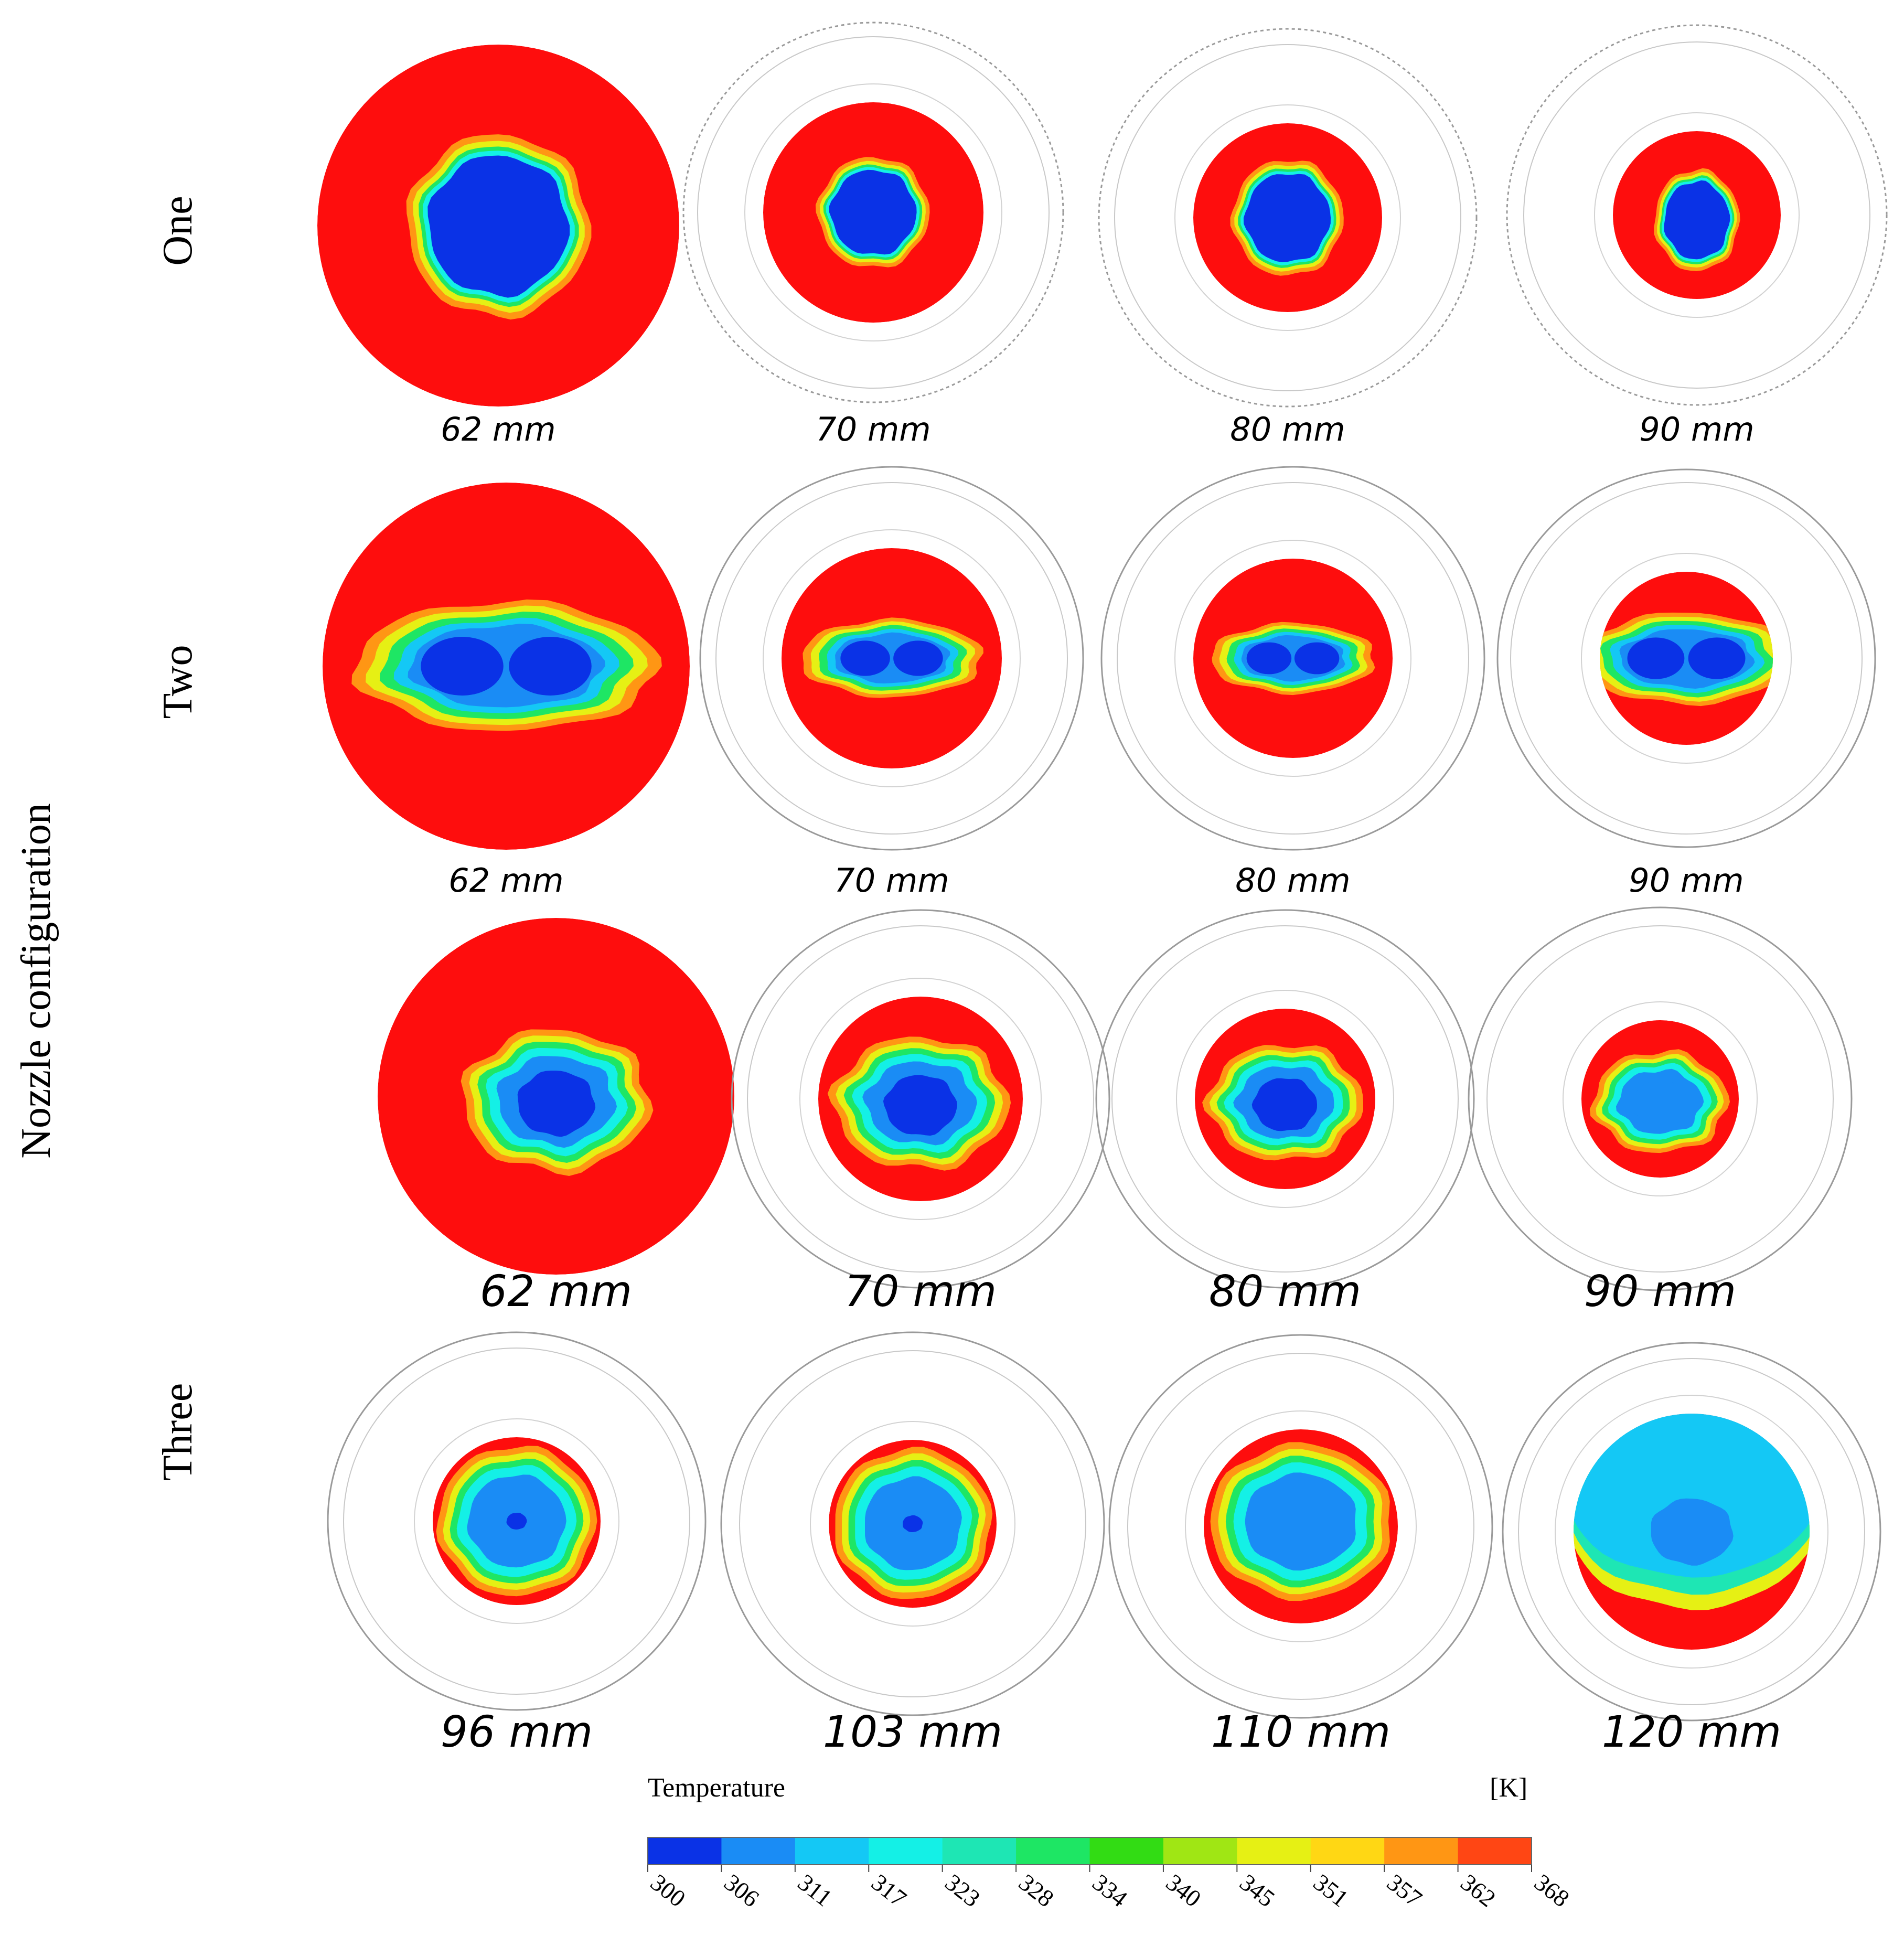 The height and width of the screenshot is (1946, 1904). I want to click on legend-tick-label: 323, so click(963, 1890).